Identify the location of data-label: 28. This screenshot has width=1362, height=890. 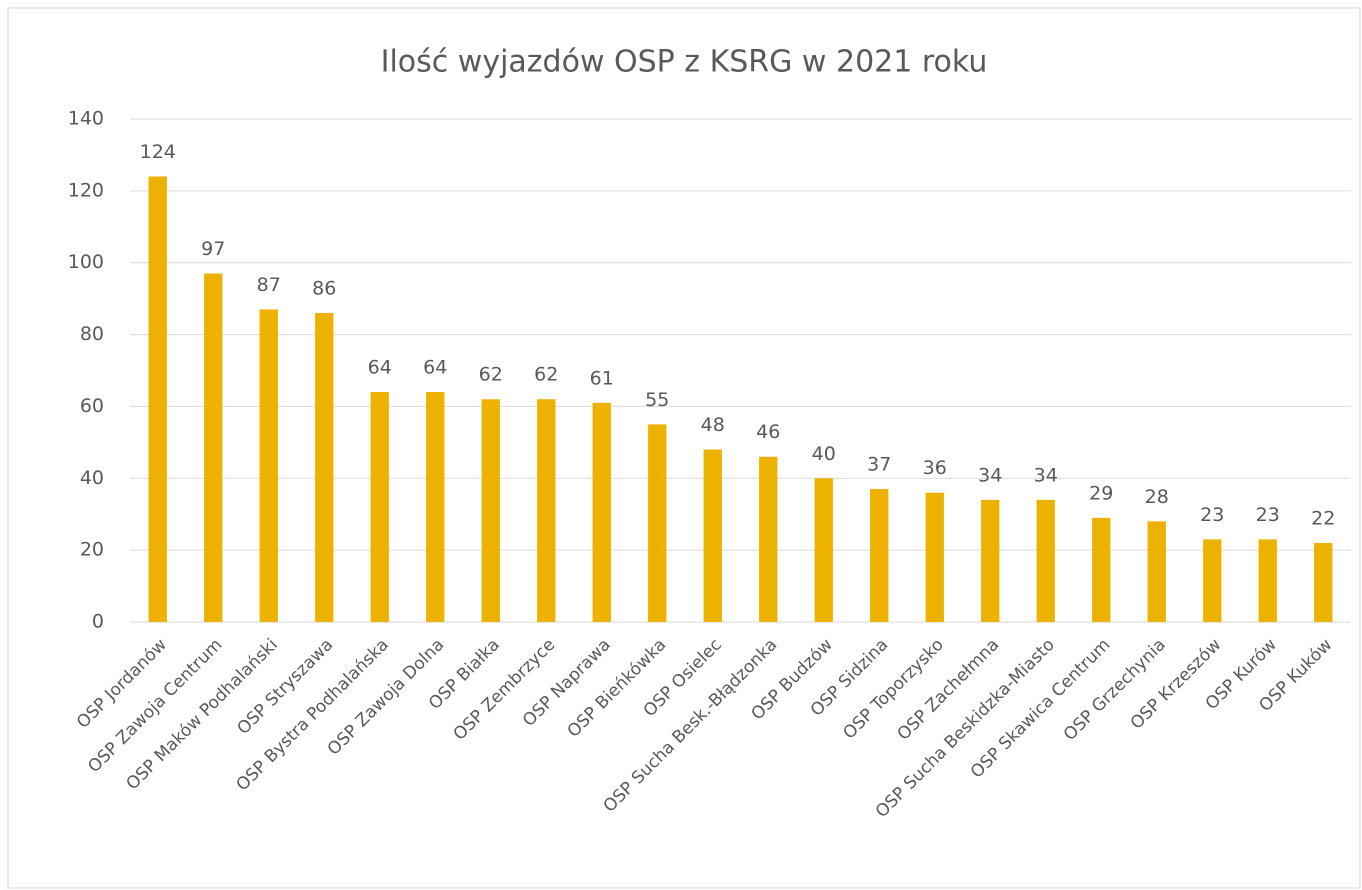
(1157, 497).